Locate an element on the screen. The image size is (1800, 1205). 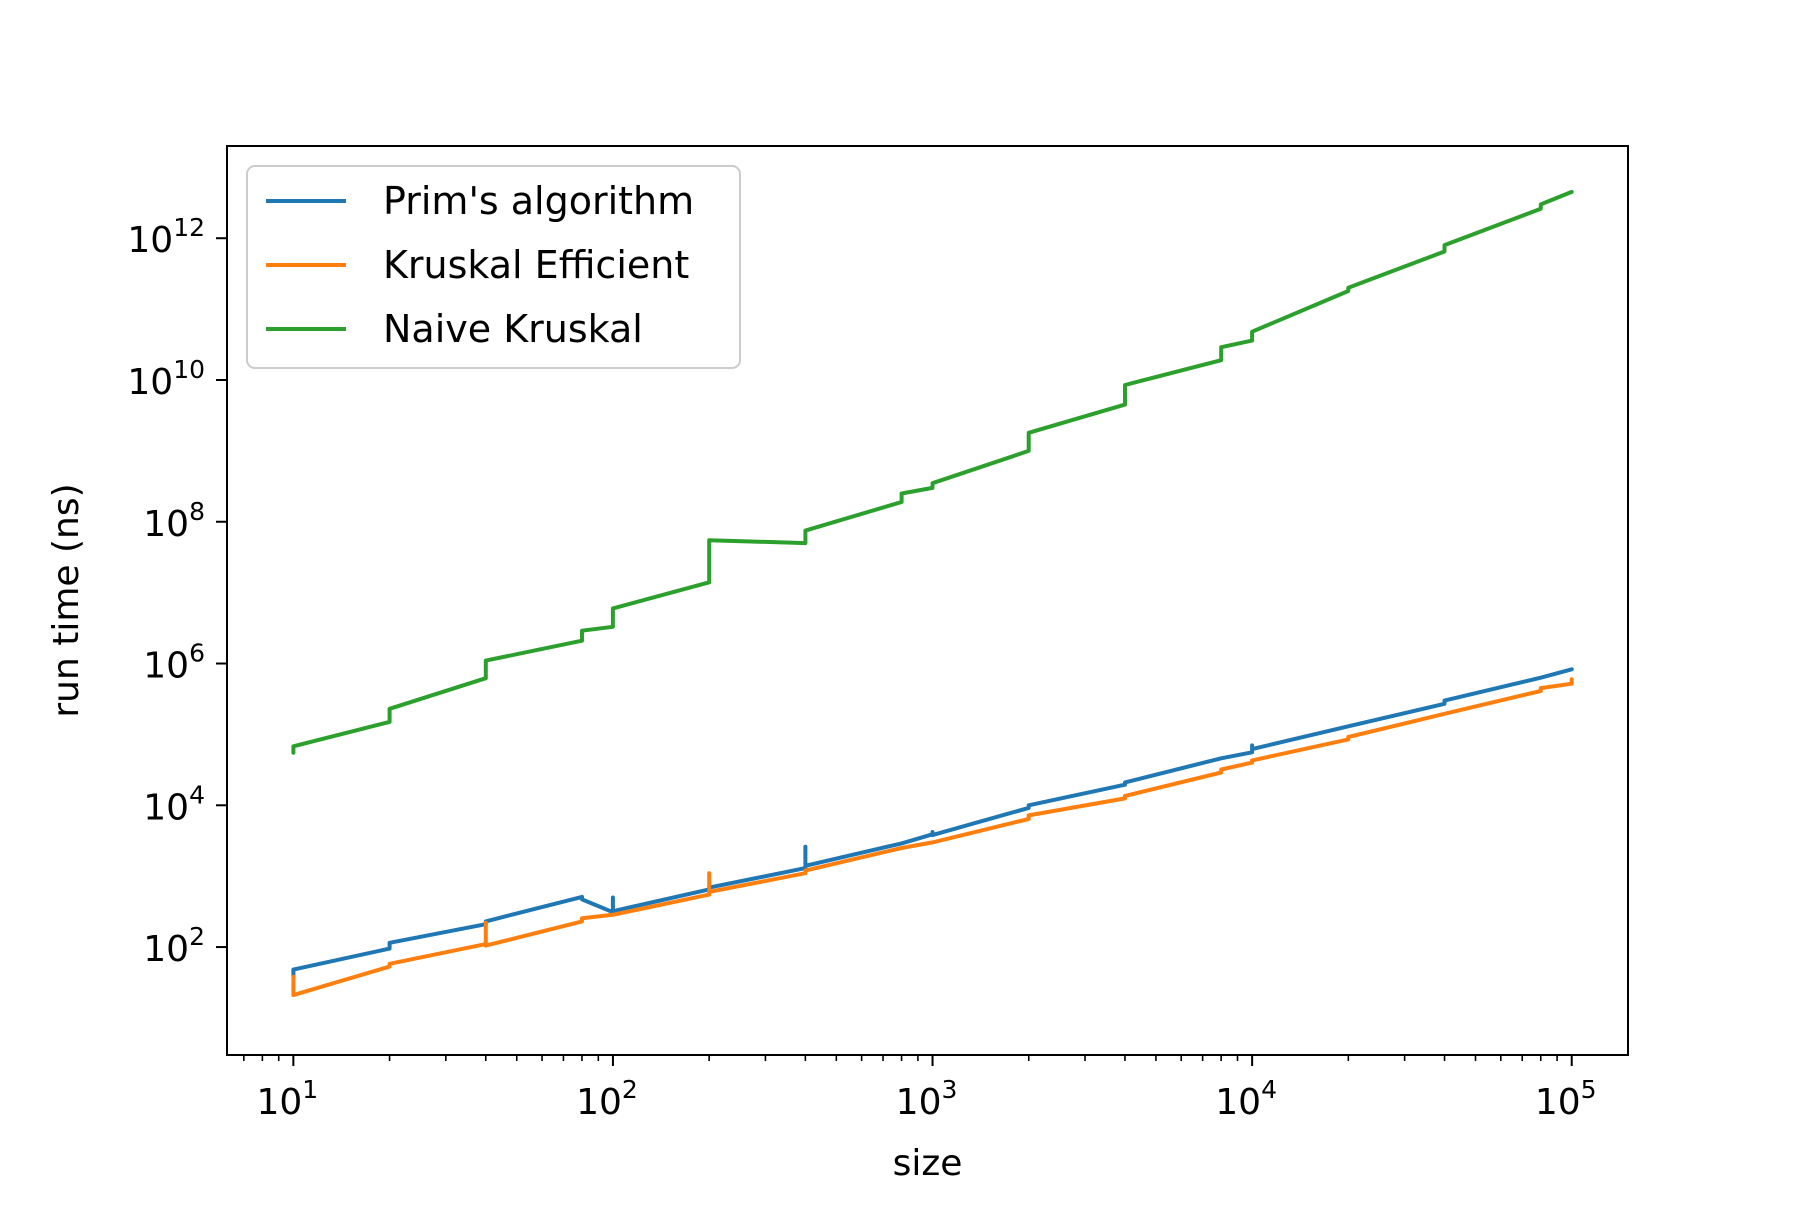
x-tick-label-2: 10³ is located at coordinates (927, 1099).